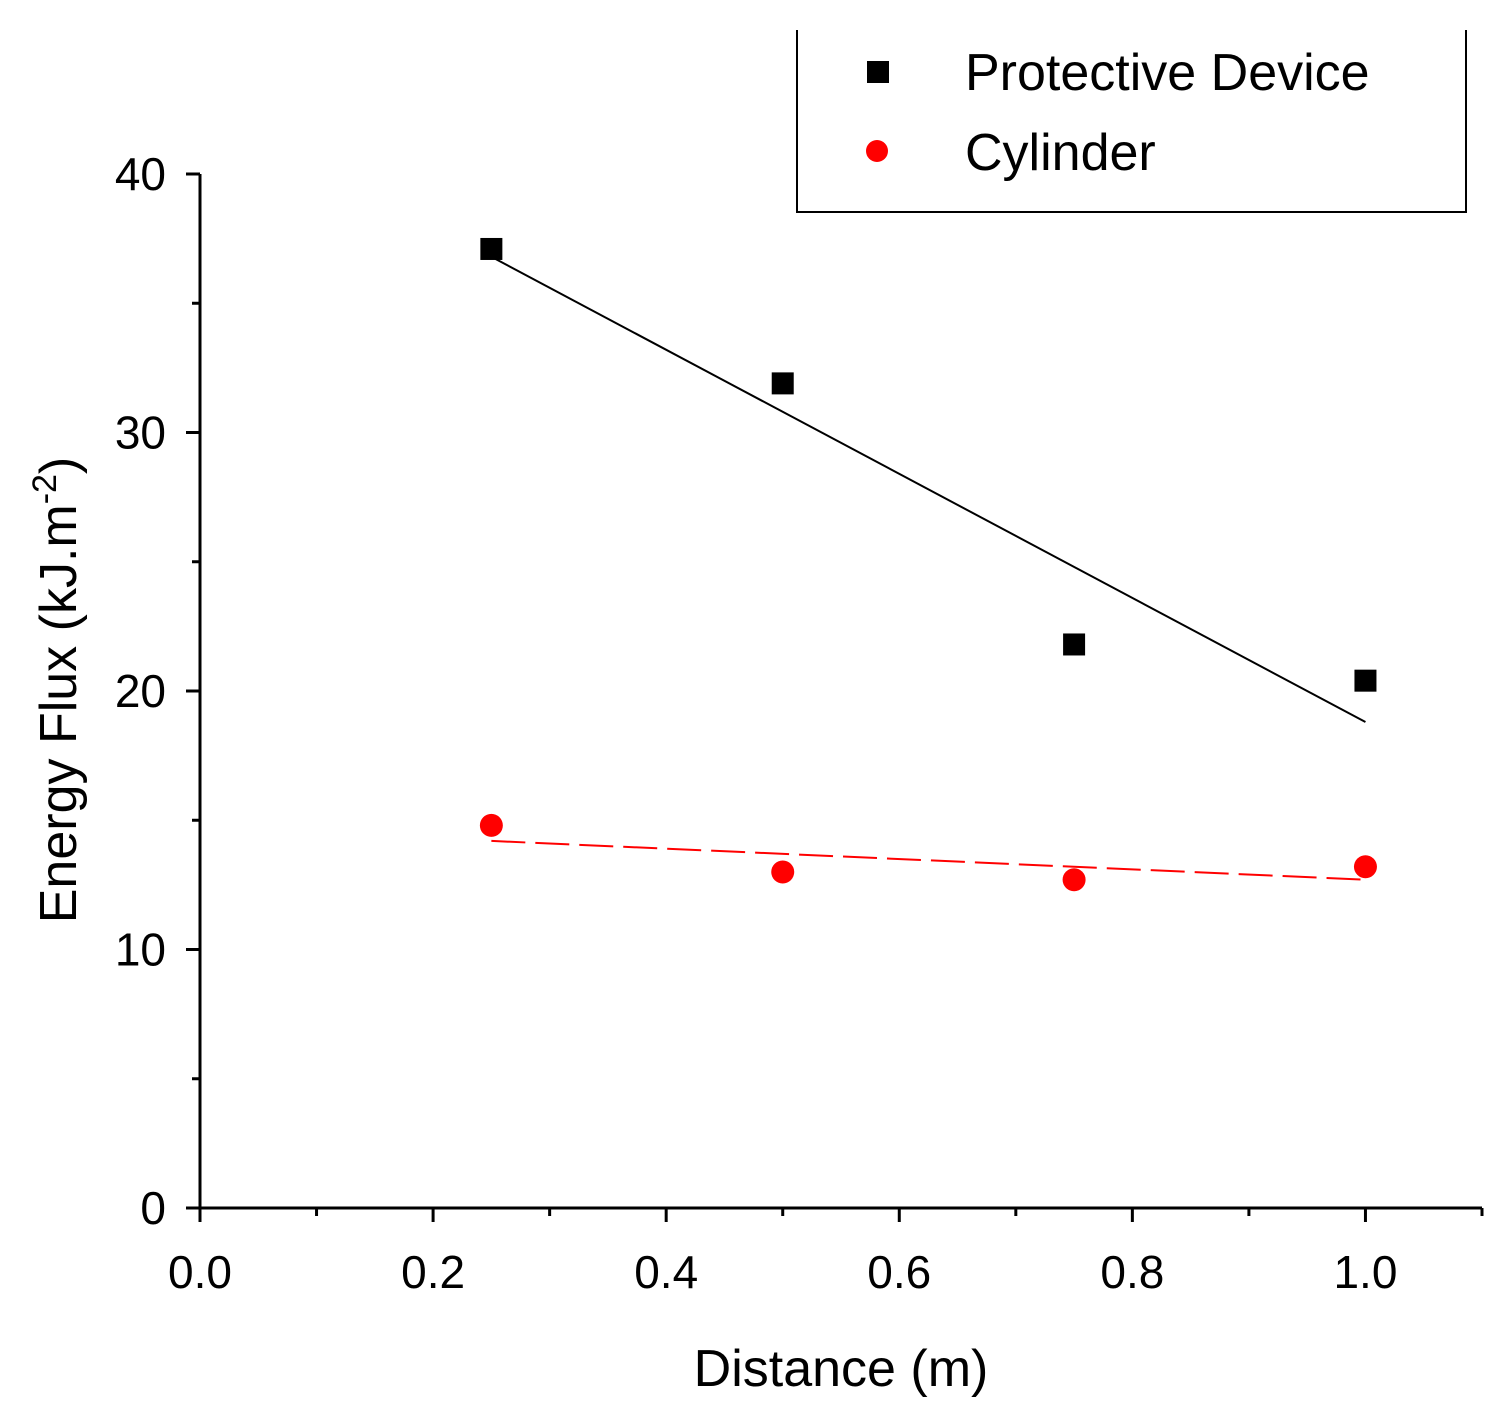 The height and width of the screenshot is (1426, 1504). Describe the element at coordinates (200, 1272) in the screenshot. I see `x-tick-label: 0.0` at that location.